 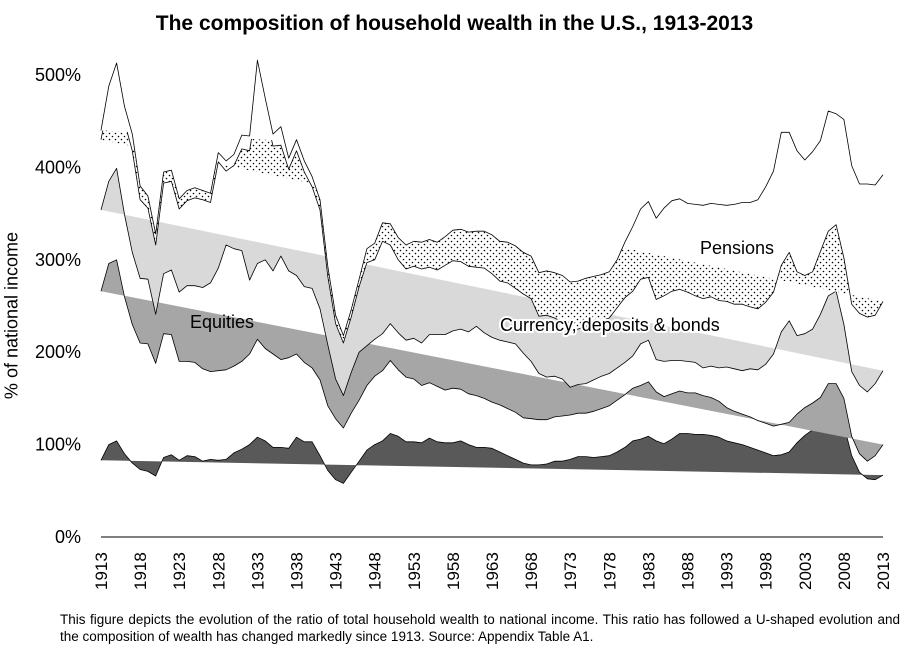 What do you see at coordinates (766, 571) in the screenshot?
I see `x-tick-label: 1998` at bounding box center [766, 571].